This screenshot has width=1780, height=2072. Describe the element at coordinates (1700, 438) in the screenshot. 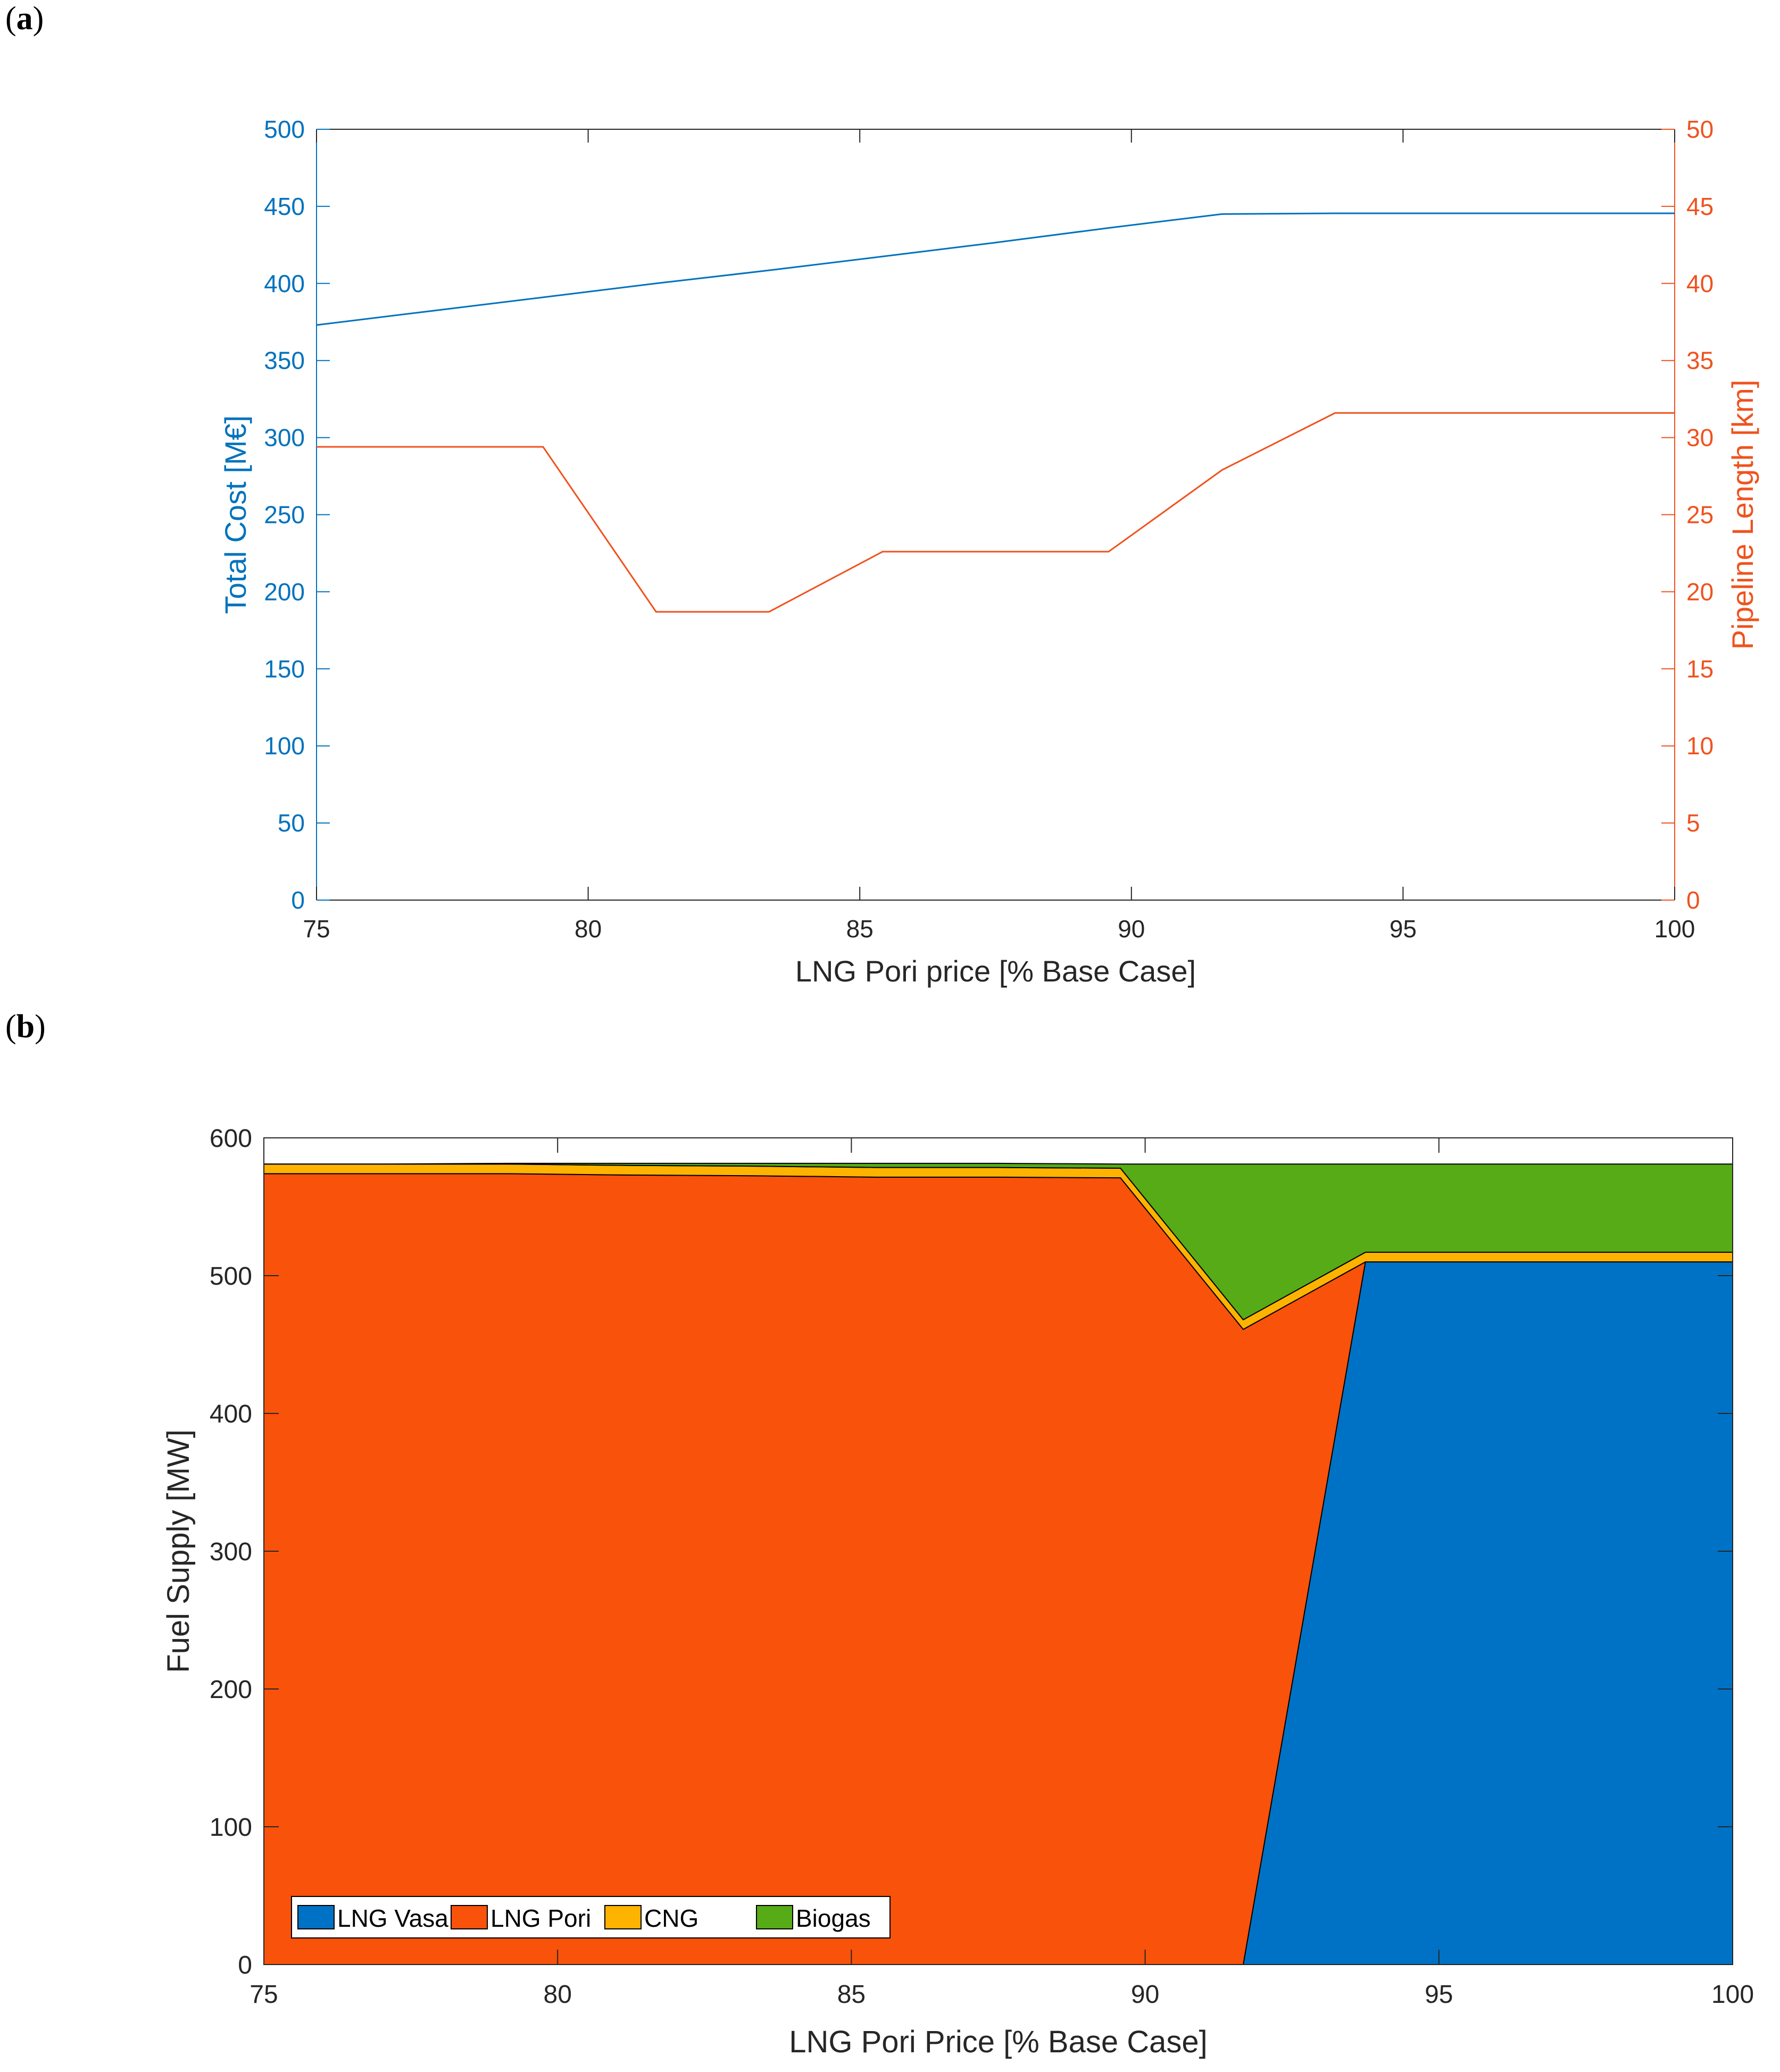

I see `a-y-right-tick-label: 30` at that location.